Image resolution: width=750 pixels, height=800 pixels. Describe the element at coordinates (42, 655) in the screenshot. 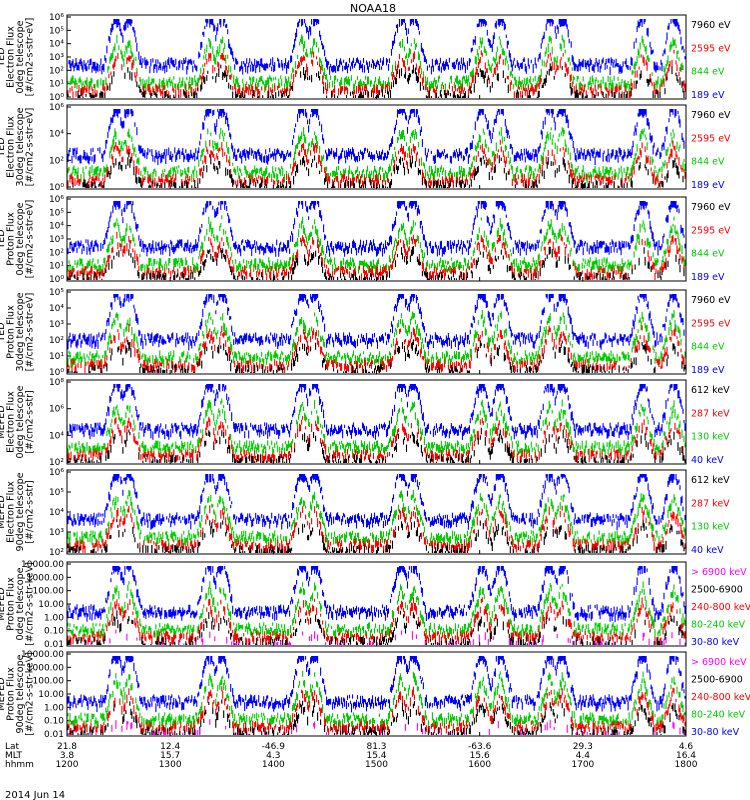

I see `y-tick-label: 10000.00` at that location.